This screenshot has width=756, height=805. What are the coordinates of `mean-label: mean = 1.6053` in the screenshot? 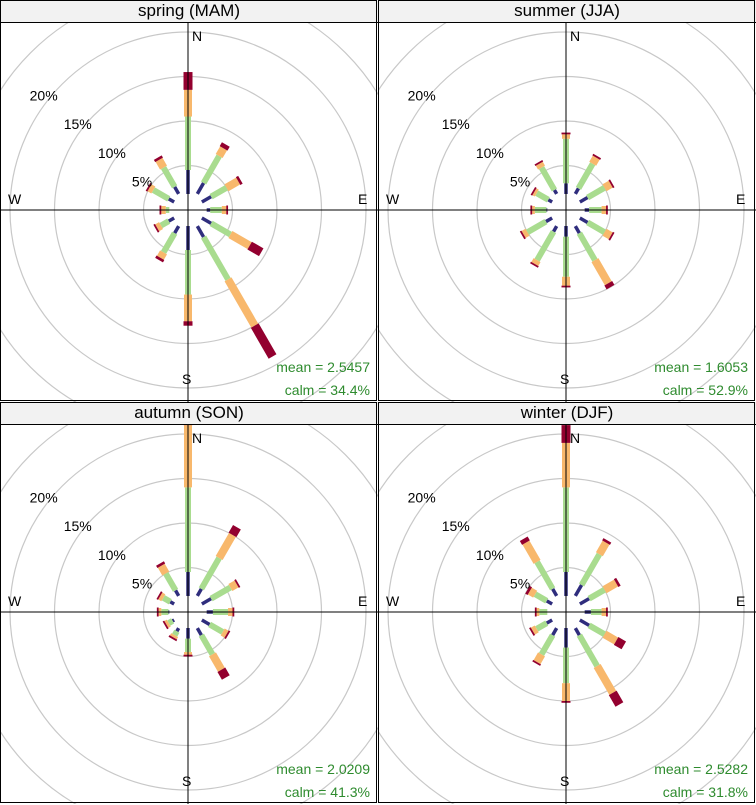 It's located at (701, 367).